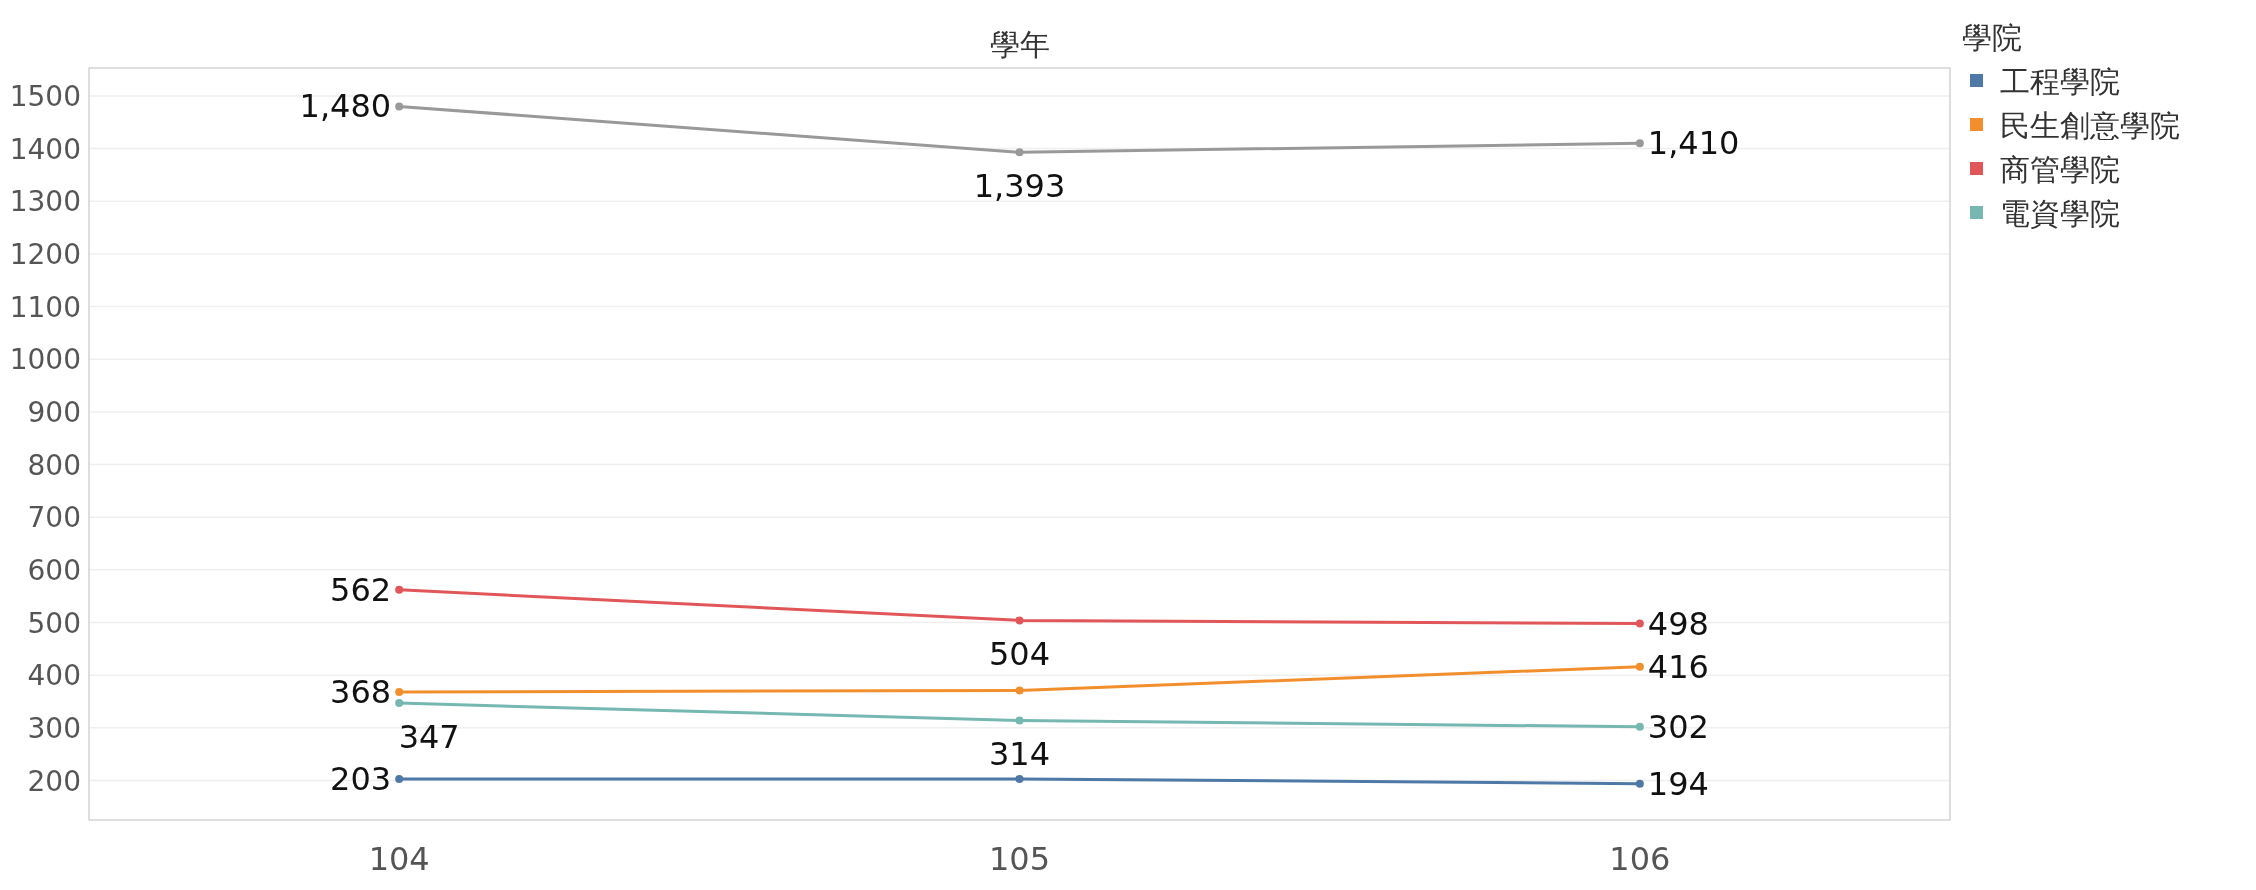 This screenshot has width=2256, height=890. Describe the element at coordinates (54, 412) in the screenshot. I see `y-tick-label: 900` at that location.